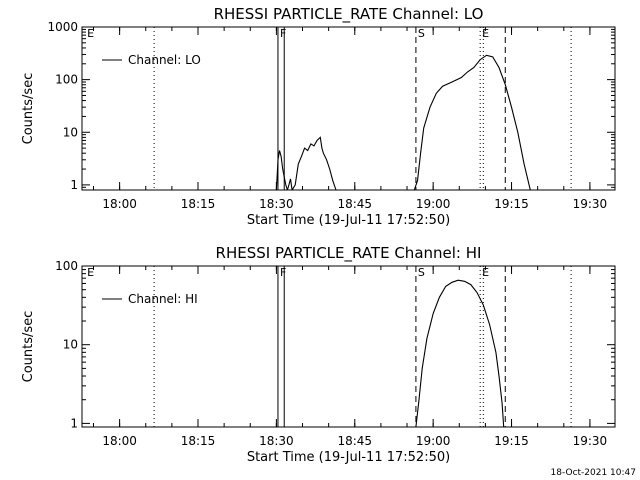  What do you see at coordinates (164, 60) in the screenshot?
I see `legend-label: Channel: LO` at bounding box center [164, 60].